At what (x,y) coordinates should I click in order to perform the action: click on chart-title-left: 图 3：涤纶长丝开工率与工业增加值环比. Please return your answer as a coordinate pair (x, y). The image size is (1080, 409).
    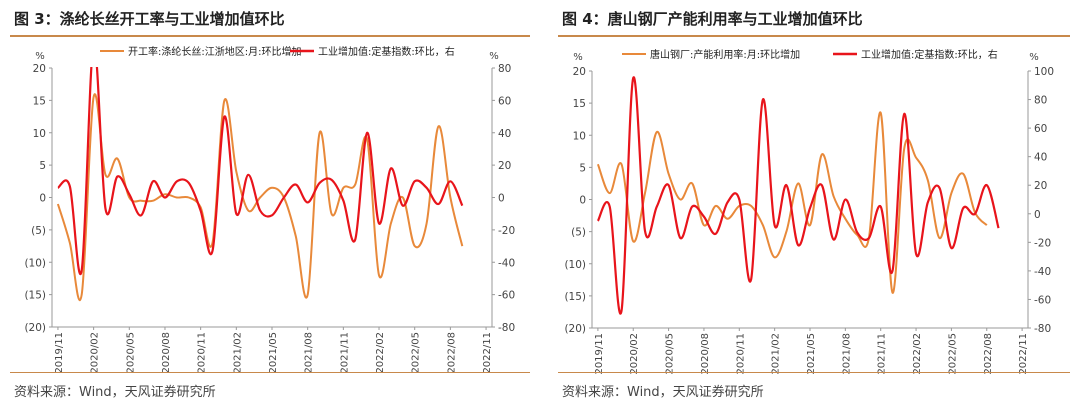
    Looking at the image, I should click on (149, 19).